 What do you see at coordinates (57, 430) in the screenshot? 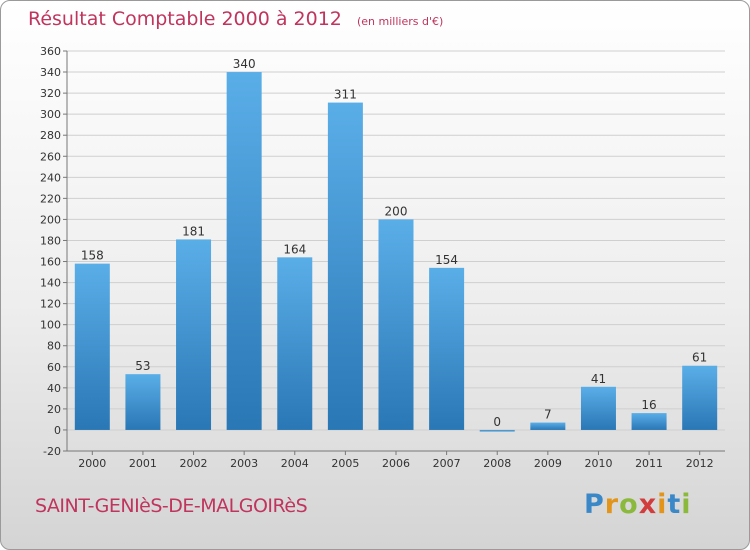
I see `y-tick-label: 0` at bounding box center [57, 430].